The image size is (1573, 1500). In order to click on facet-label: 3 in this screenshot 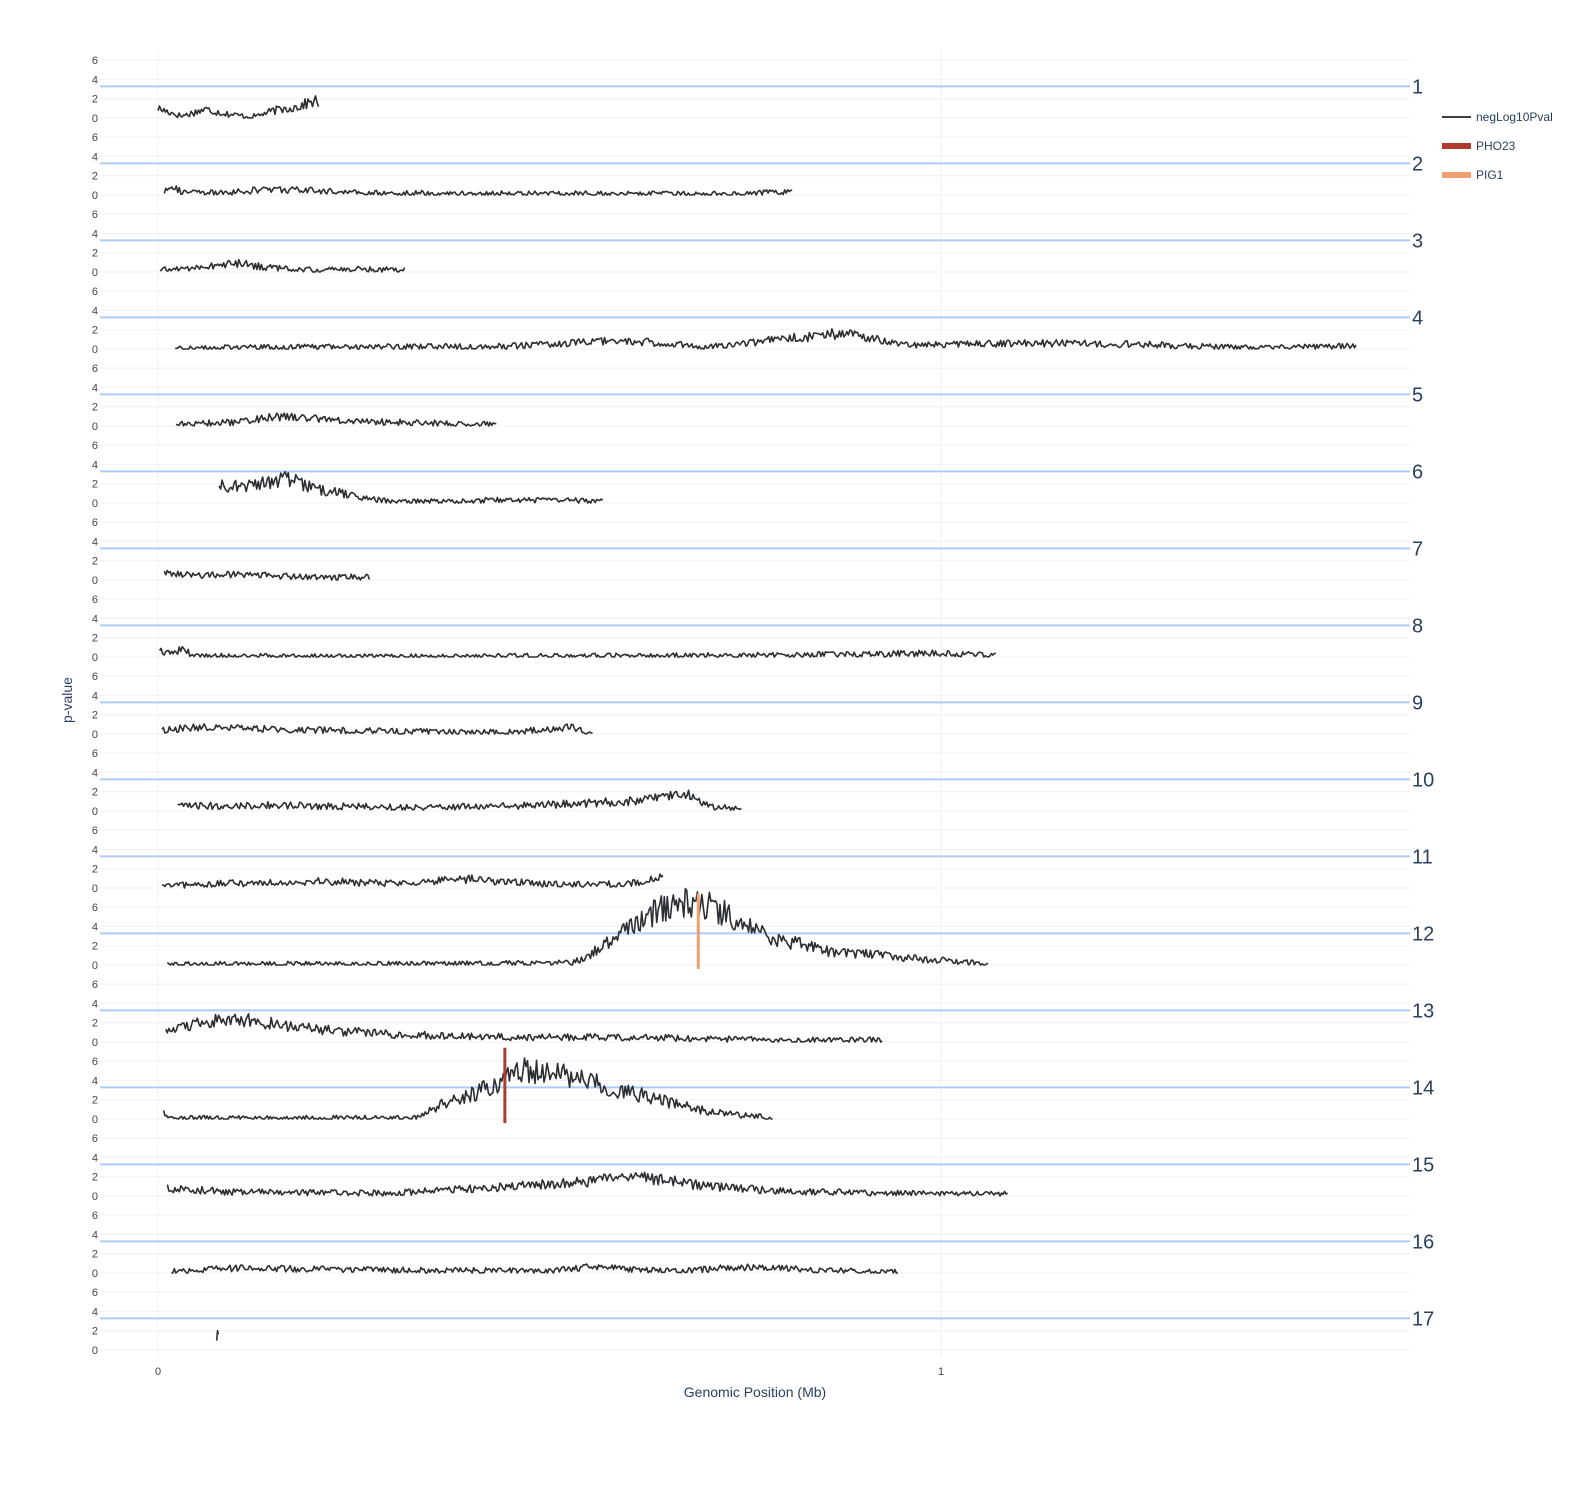, I will do `click(1417, 241)`.